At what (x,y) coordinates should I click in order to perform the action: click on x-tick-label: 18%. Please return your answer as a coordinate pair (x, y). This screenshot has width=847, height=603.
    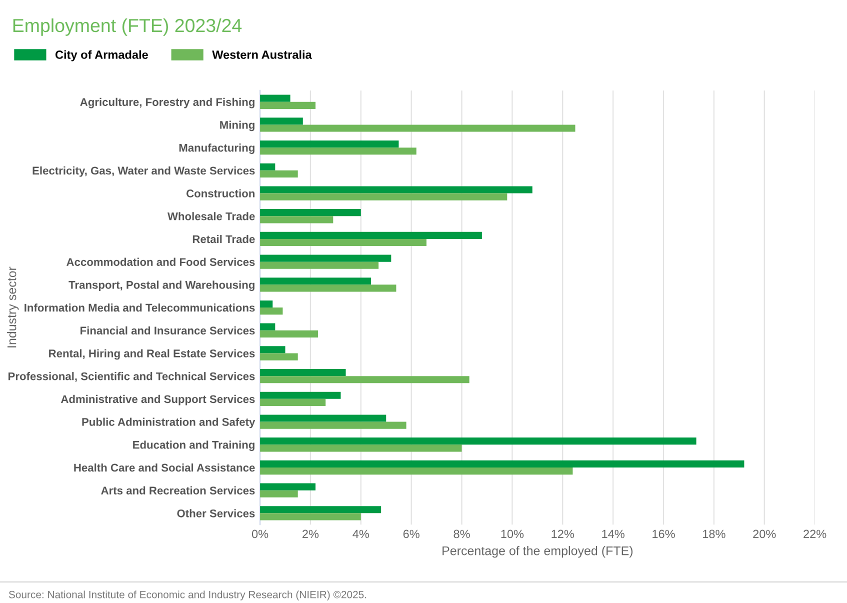
    Looking at the image, I should click on (714, 534).